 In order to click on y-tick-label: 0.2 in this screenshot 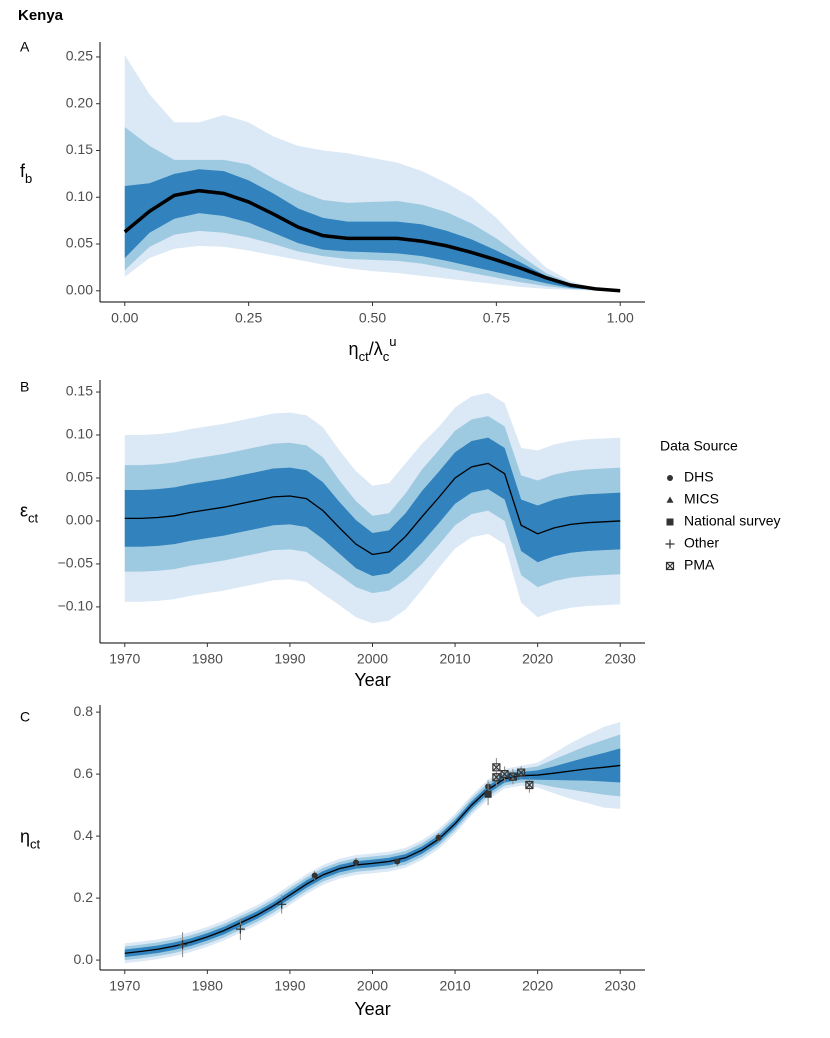, I will do `click(84, 897)`.